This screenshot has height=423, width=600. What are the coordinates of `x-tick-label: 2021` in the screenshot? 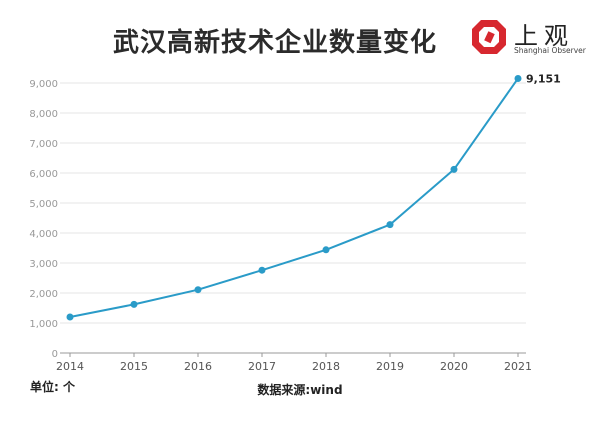 It's located at (518, 366).